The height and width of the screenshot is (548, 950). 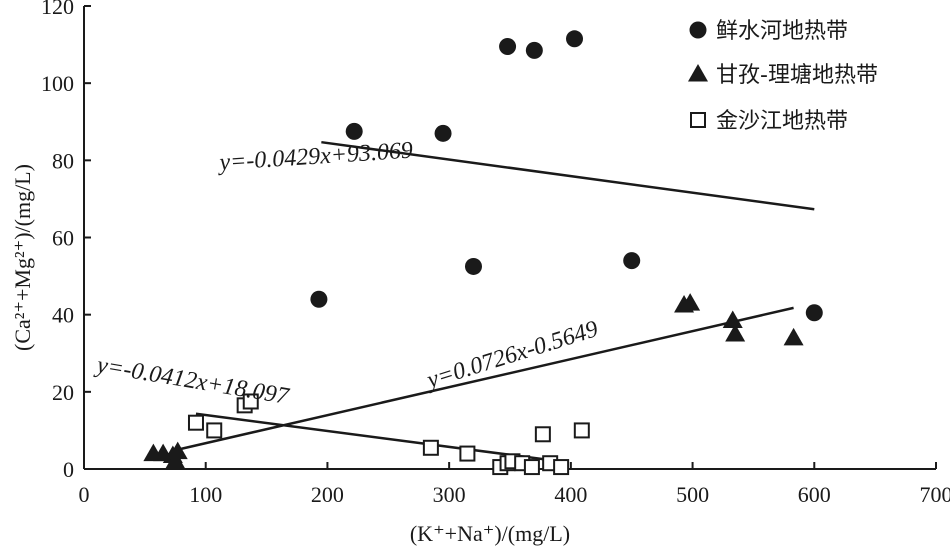 What do you see at coordinates (327, 494) in the screenshot?
I see `x-tick-label: 200` at bounding box center [327, 494].